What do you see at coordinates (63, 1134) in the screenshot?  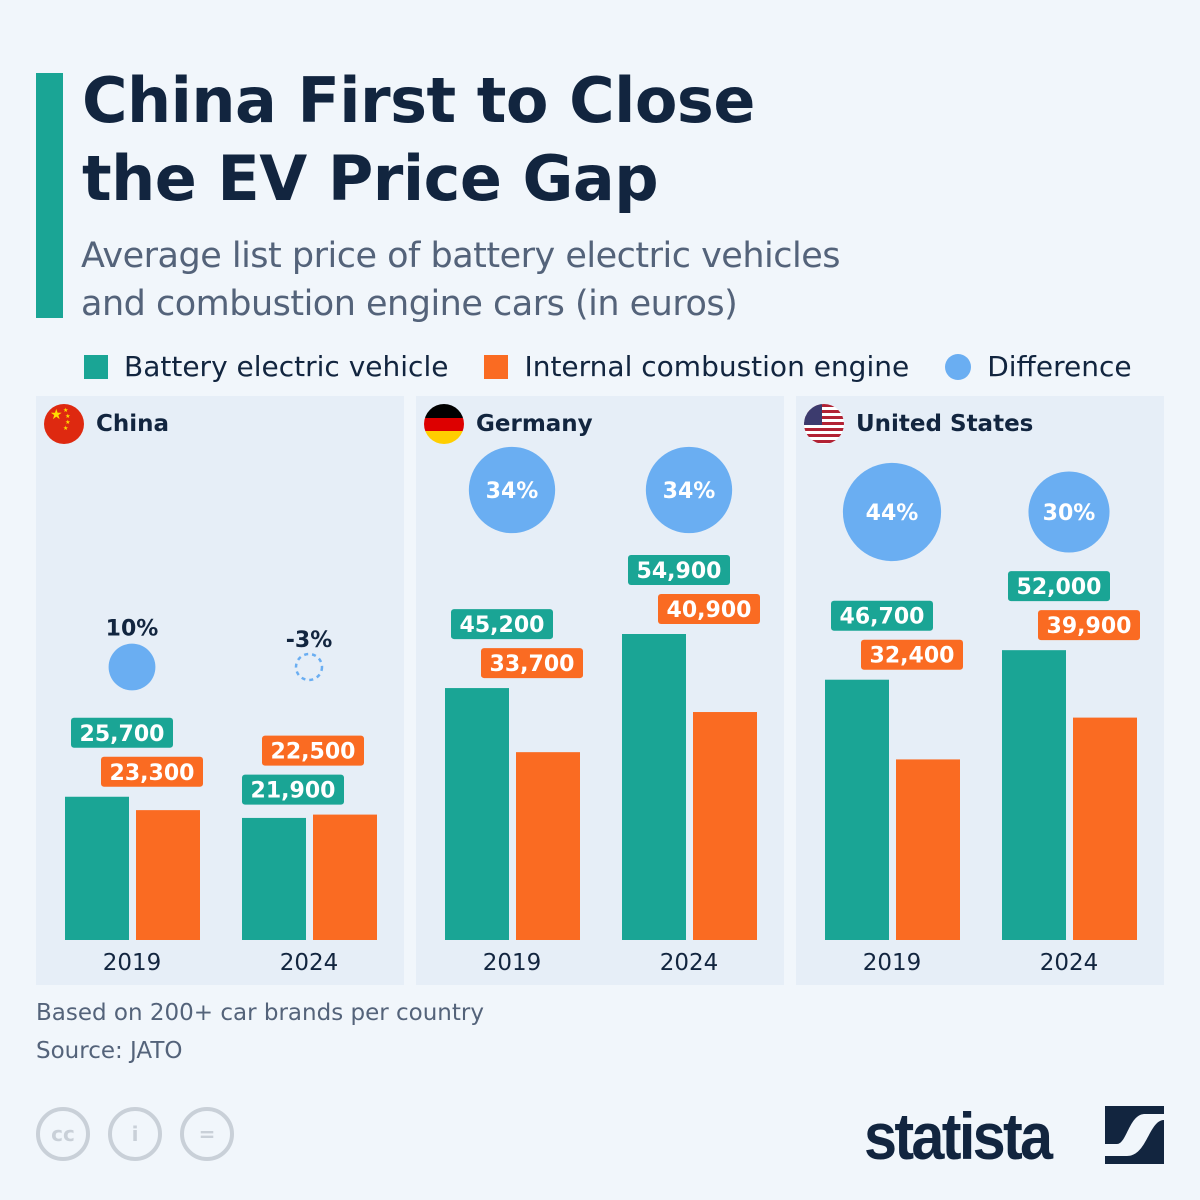 I see `cc-license-icon: cc` at bounding box center [63, 1134].